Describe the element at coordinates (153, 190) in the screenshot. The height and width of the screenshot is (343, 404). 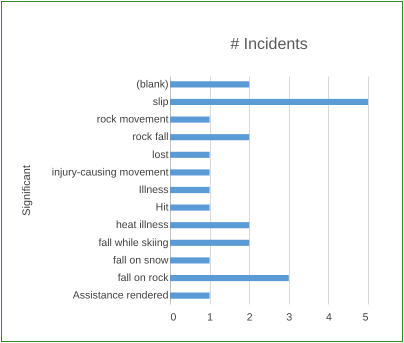
I see `y-tick-label: Illness` at that location.